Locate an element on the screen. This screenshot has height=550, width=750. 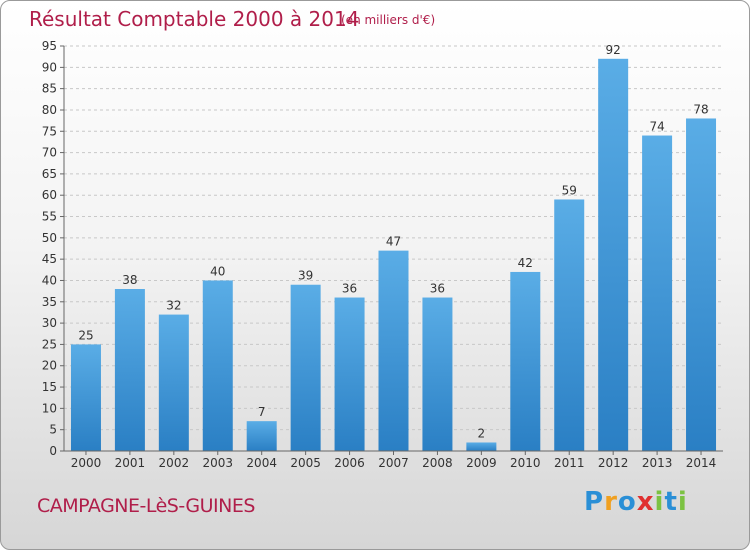
y-tick-label: 90 is located at coordinates (49, 67).